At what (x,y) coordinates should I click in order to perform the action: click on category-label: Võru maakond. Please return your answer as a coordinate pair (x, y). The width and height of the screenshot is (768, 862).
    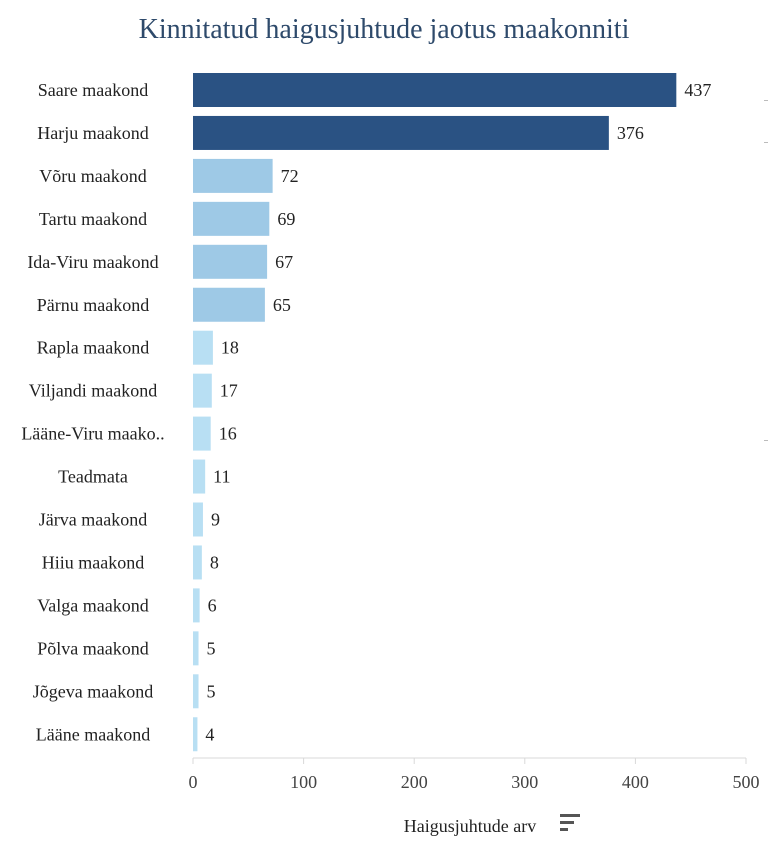
    Looking at the image, I should click on (92, 176).